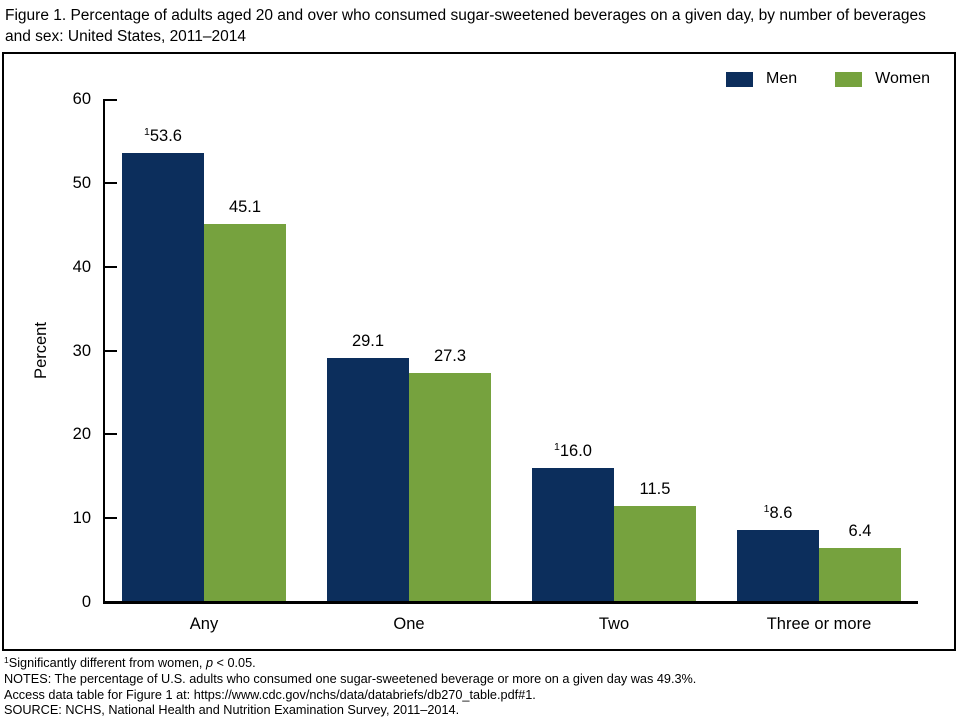  Describe the element at coordinates (510, 602) in the screenshot. I see `x-axis` at that location.